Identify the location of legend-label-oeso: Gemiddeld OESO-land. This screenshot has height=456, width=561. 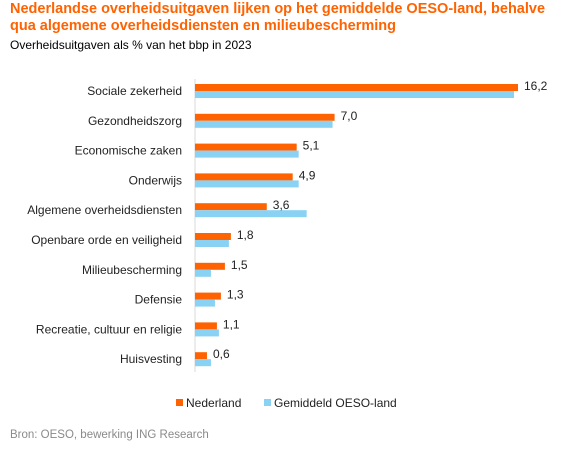
(335, 403).